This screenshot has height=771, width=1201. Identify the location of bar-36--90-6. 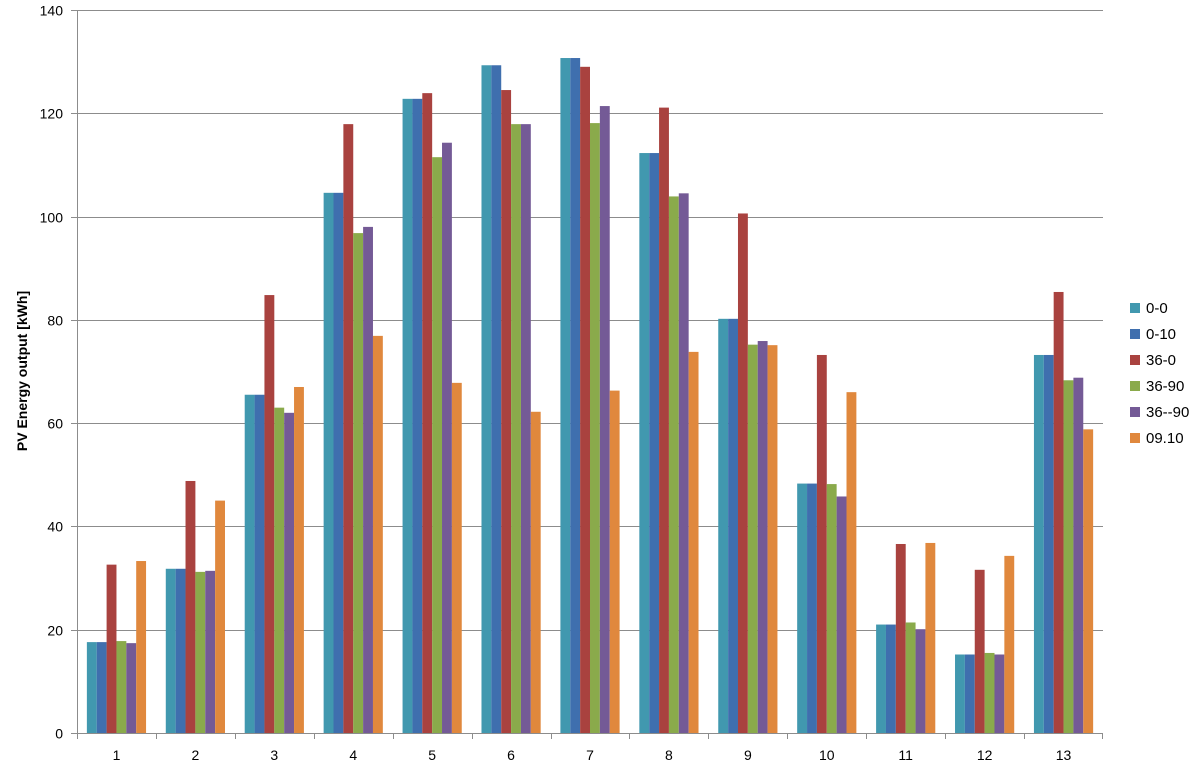
(525, 428).